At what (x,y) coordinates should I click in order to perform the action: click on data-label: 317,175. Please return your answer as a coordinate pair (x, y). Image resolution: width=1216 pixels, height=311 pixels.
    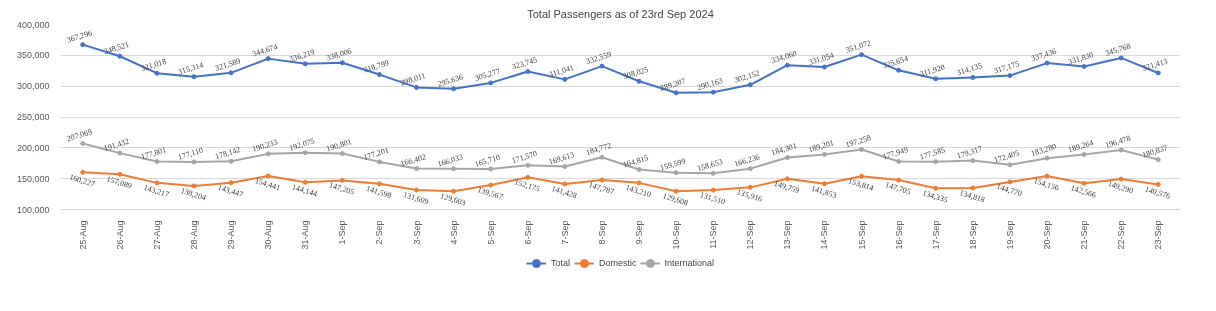
    Looking at the image, I should click on (1006, 67).